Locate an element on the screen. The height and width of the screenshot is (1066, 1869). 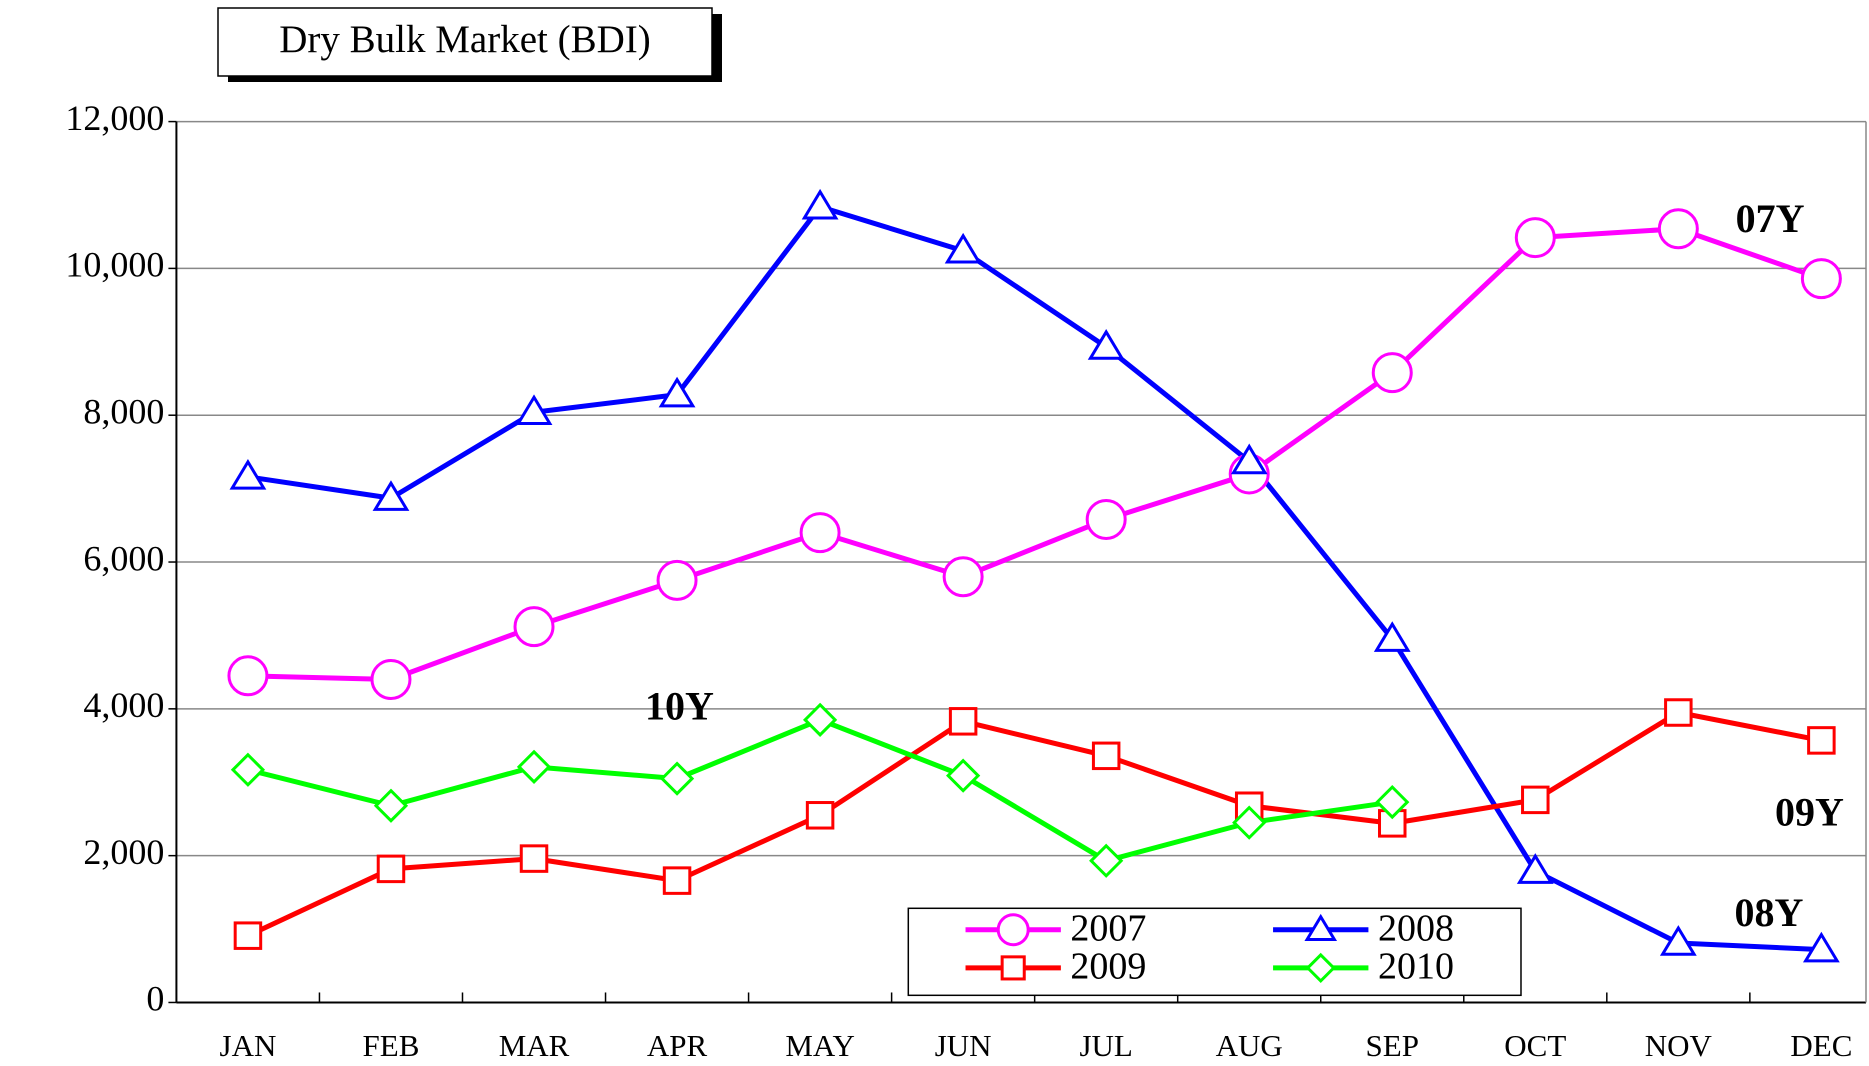
x-tick-label: NOV is located at coordinates (1679, 1045).